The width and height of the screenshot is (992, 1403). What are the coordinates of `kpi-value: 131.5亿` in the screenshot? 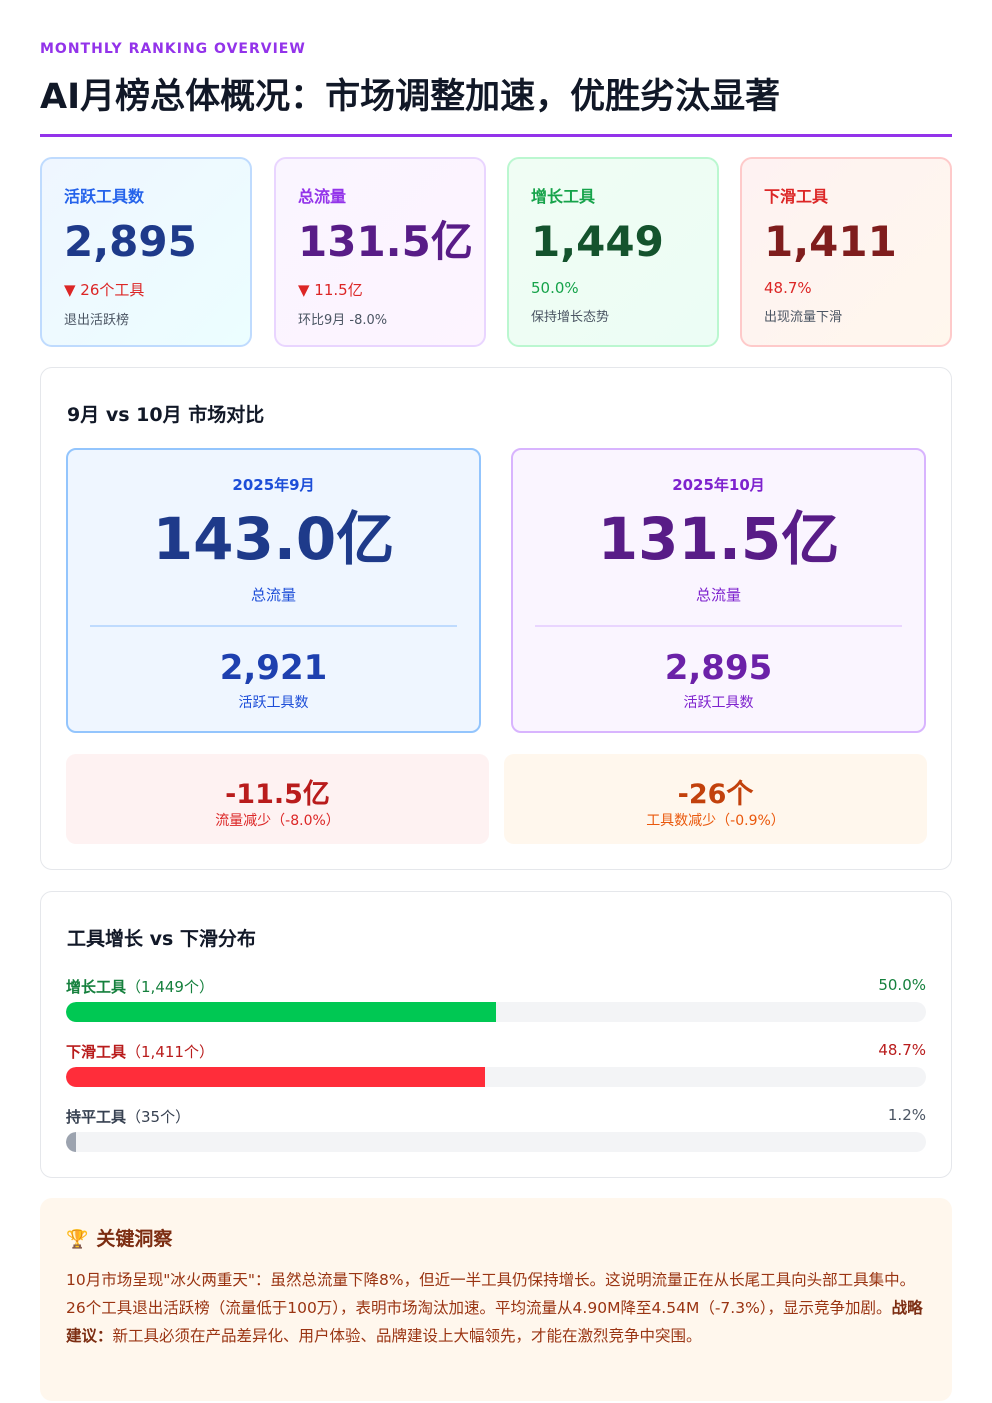 It's located at (385, 241).